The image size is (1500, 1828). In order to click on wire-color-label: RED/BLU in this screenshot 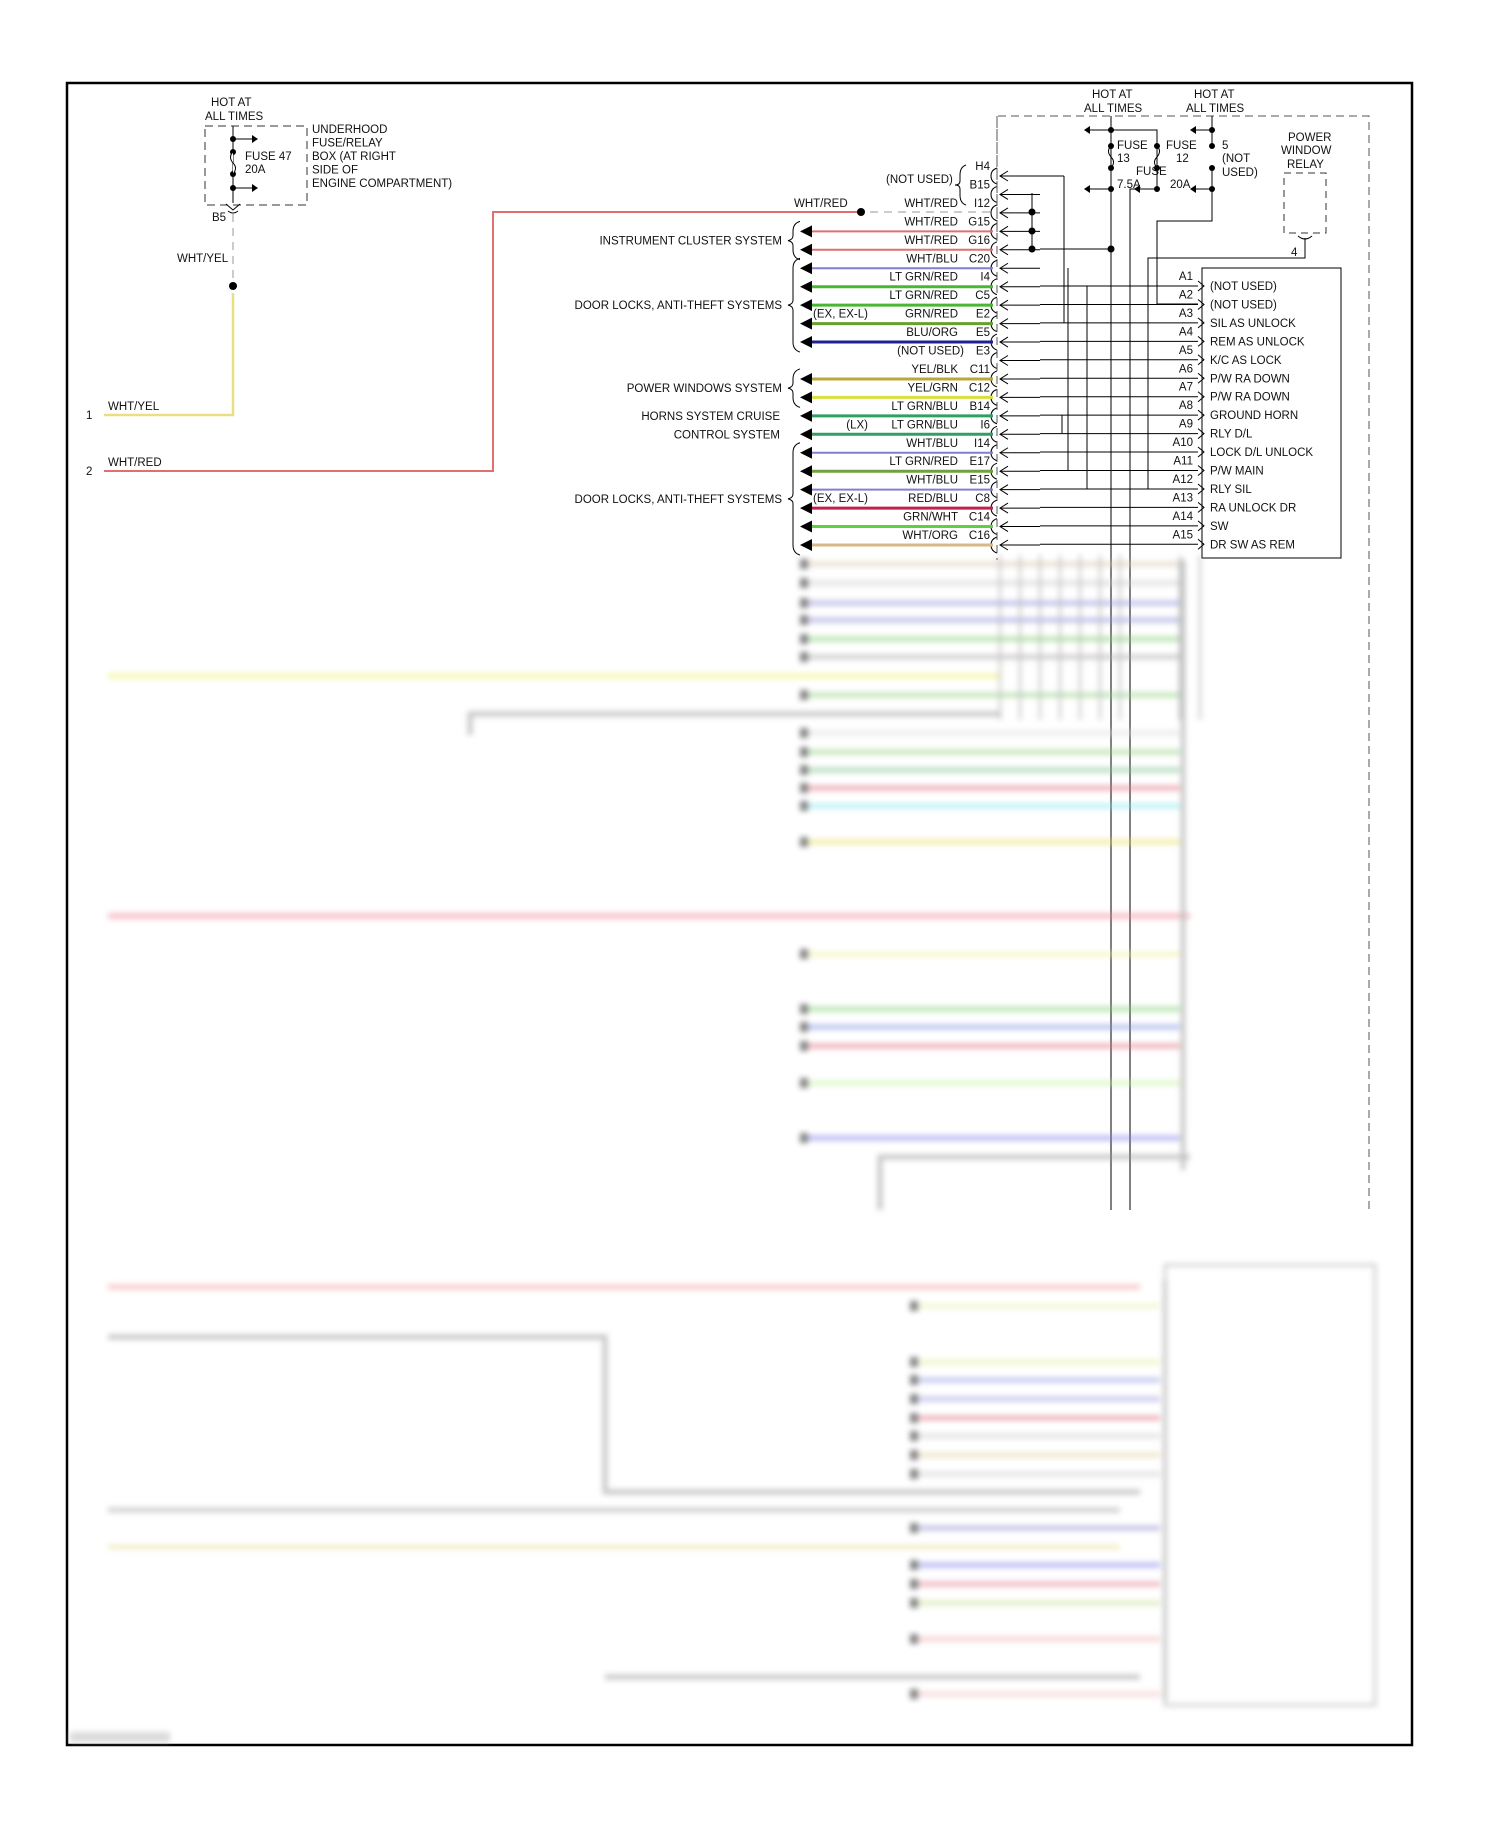, I will do `click(933, 499)`.